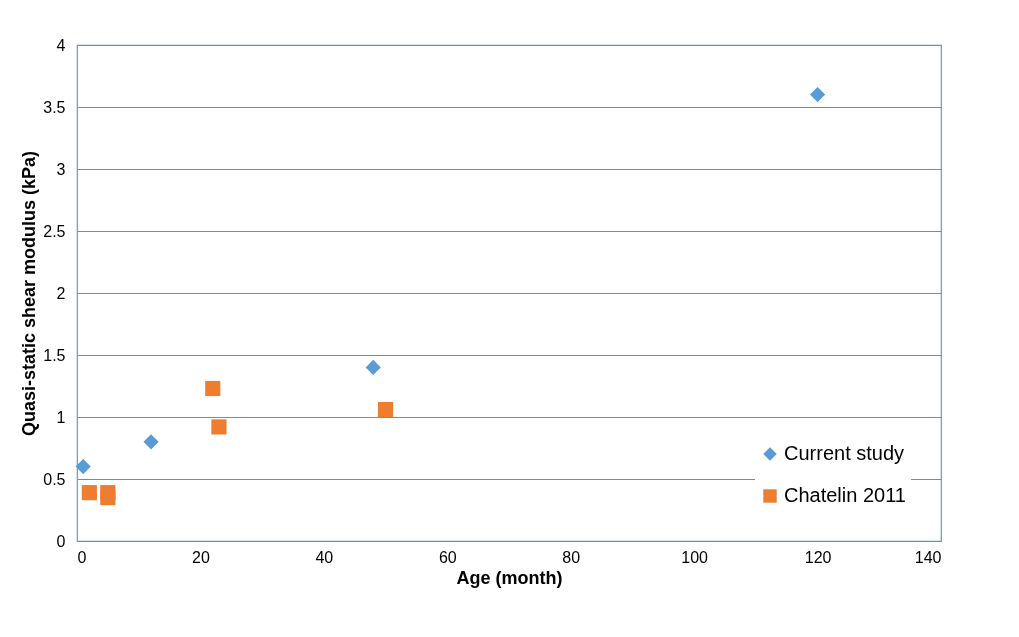 Image resolution: width=1019 pixels, height=637 pixels. I want to click on x-axis-title: Age (month), so click(509, 577).